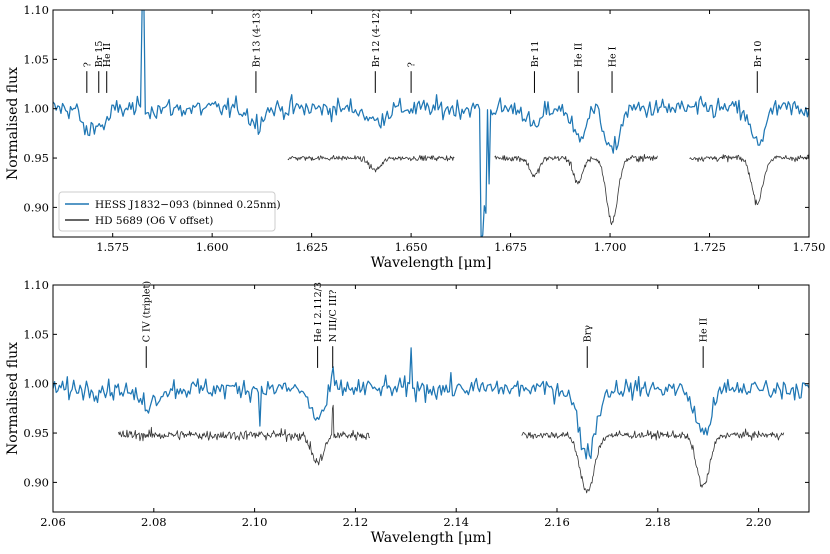 This screenshot has width=830, height=554. I want to click on x-tick-label: 2.08, so click(154, 522).